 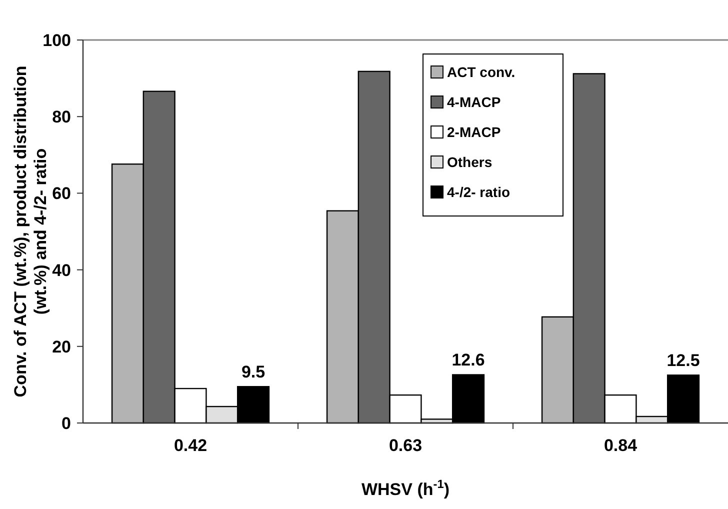 What do you see at coordinates (478, 192) in the screenshot?
I see `legend-label: 4-/2- ratio` at bounding box center [478, 192].